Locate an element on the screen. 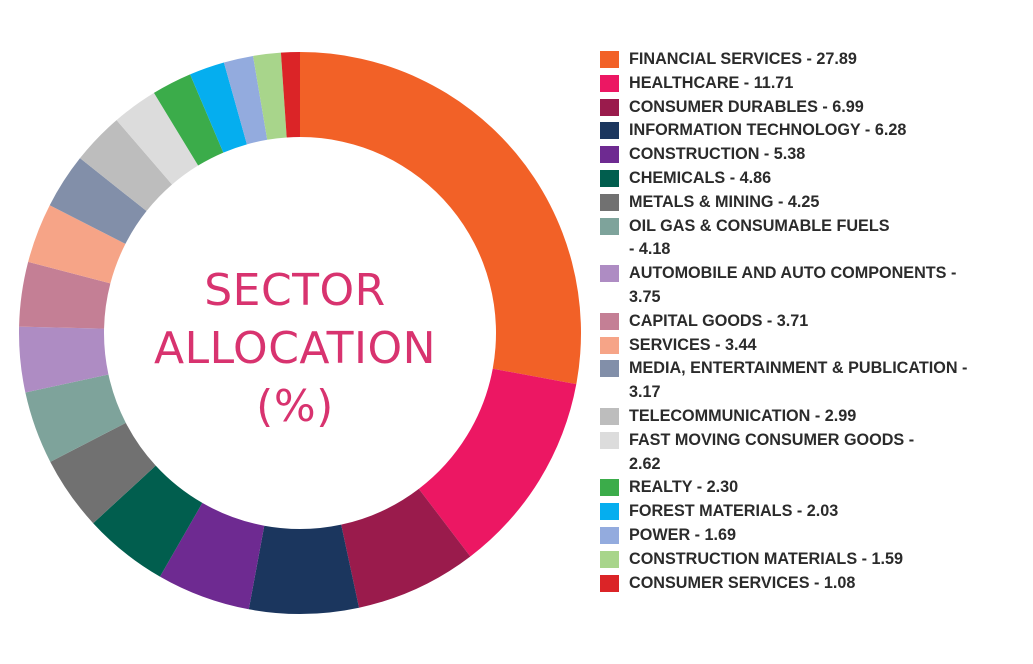  legend-value: 11.71 is located at coordinates (773, 82).